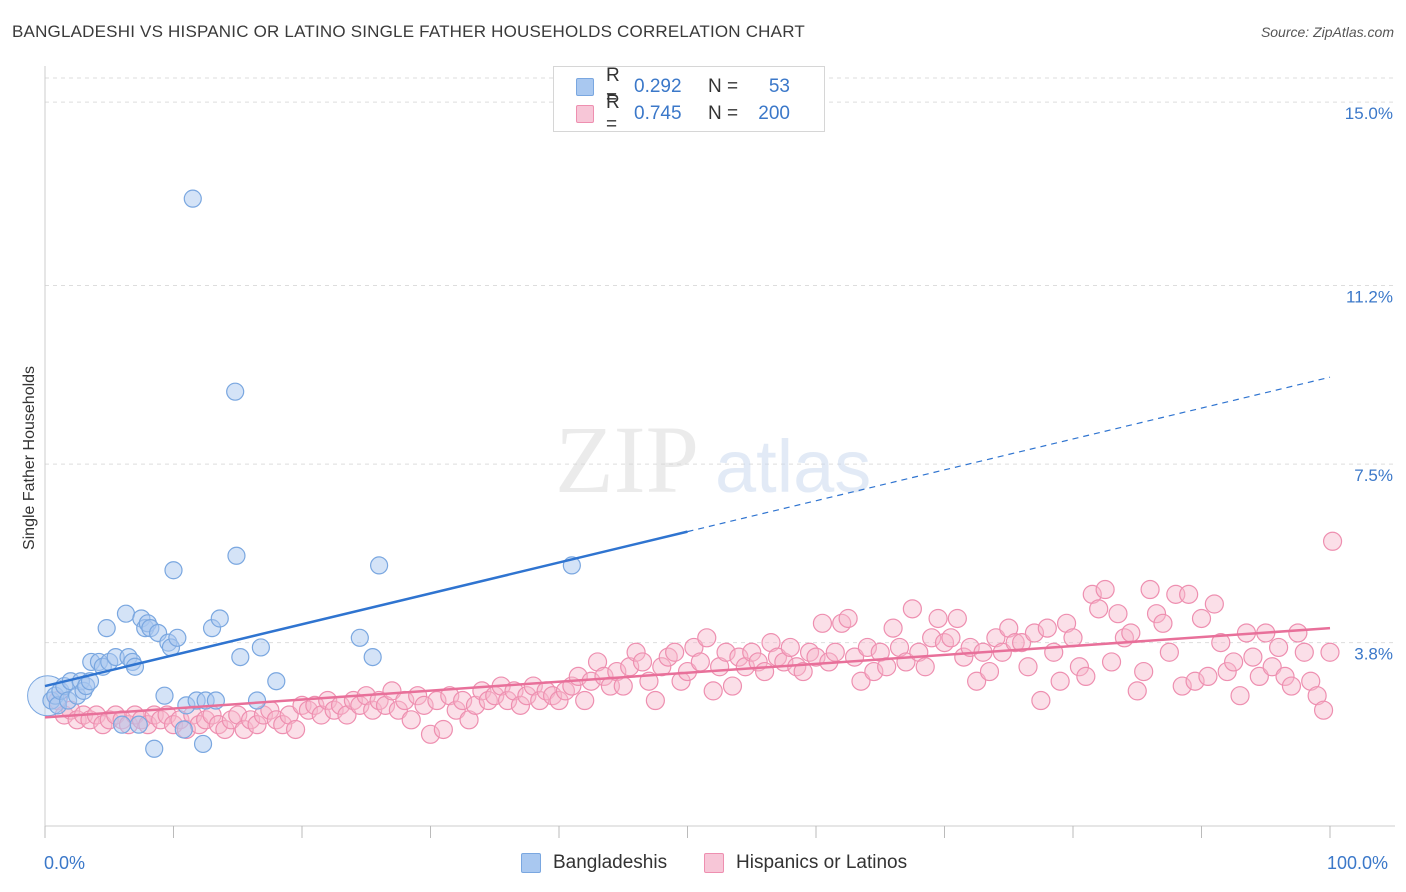  What do you see at coordinates (703, 865) in the screenshot?
I see `legend-series: Bangladeshis Hispanics or Latinos` at bounding box center [703, 865].